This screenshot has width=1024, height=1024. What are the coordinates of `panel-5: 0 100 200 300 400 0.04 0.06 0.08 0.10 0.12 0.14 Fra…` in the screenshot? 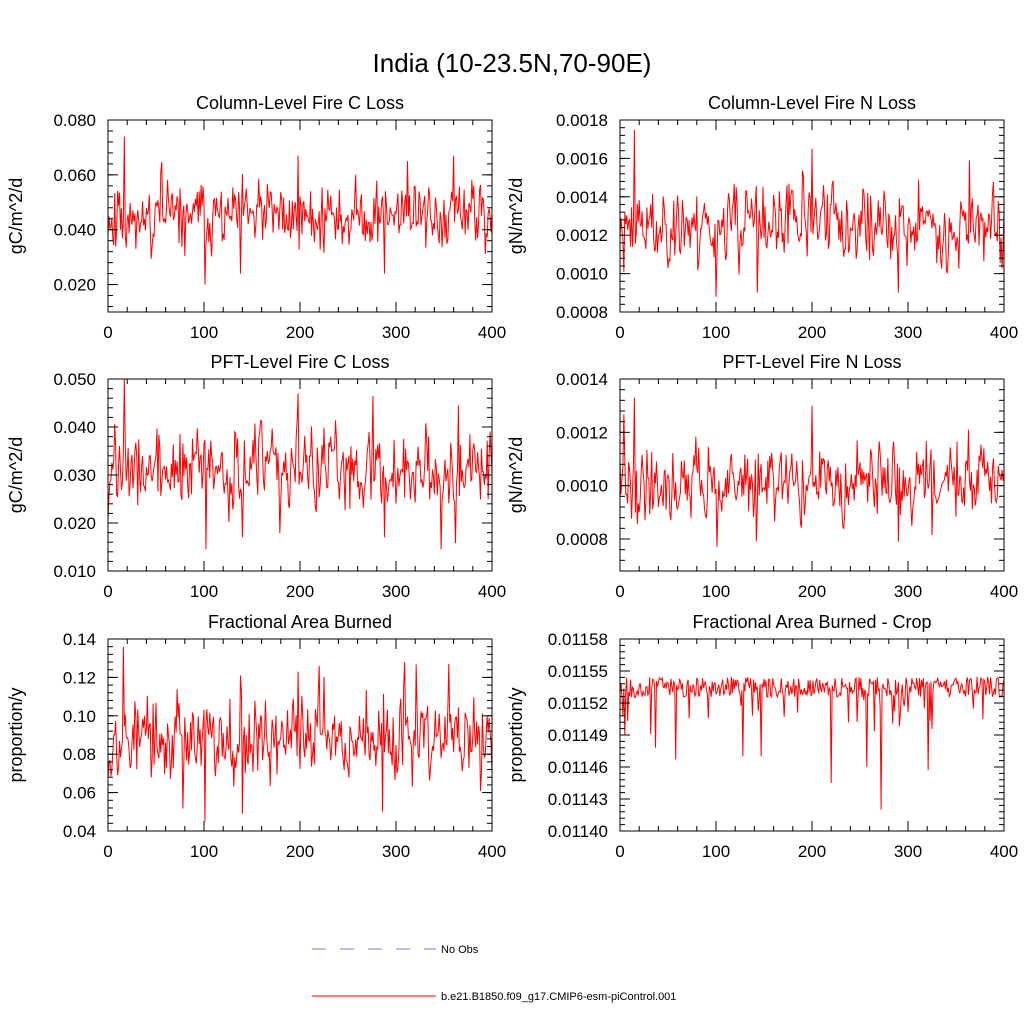 It's located at (256, 736).